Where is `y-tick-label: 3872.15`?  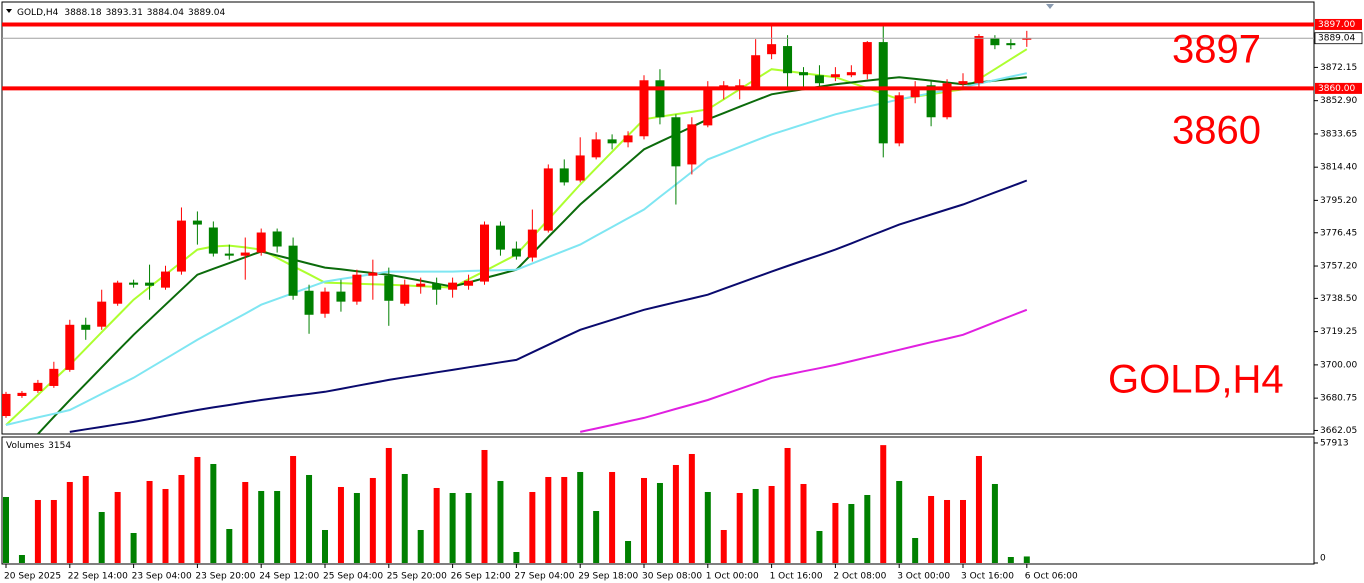 y-tick-label: 3872.15 is located at coordinates (1338, 68).